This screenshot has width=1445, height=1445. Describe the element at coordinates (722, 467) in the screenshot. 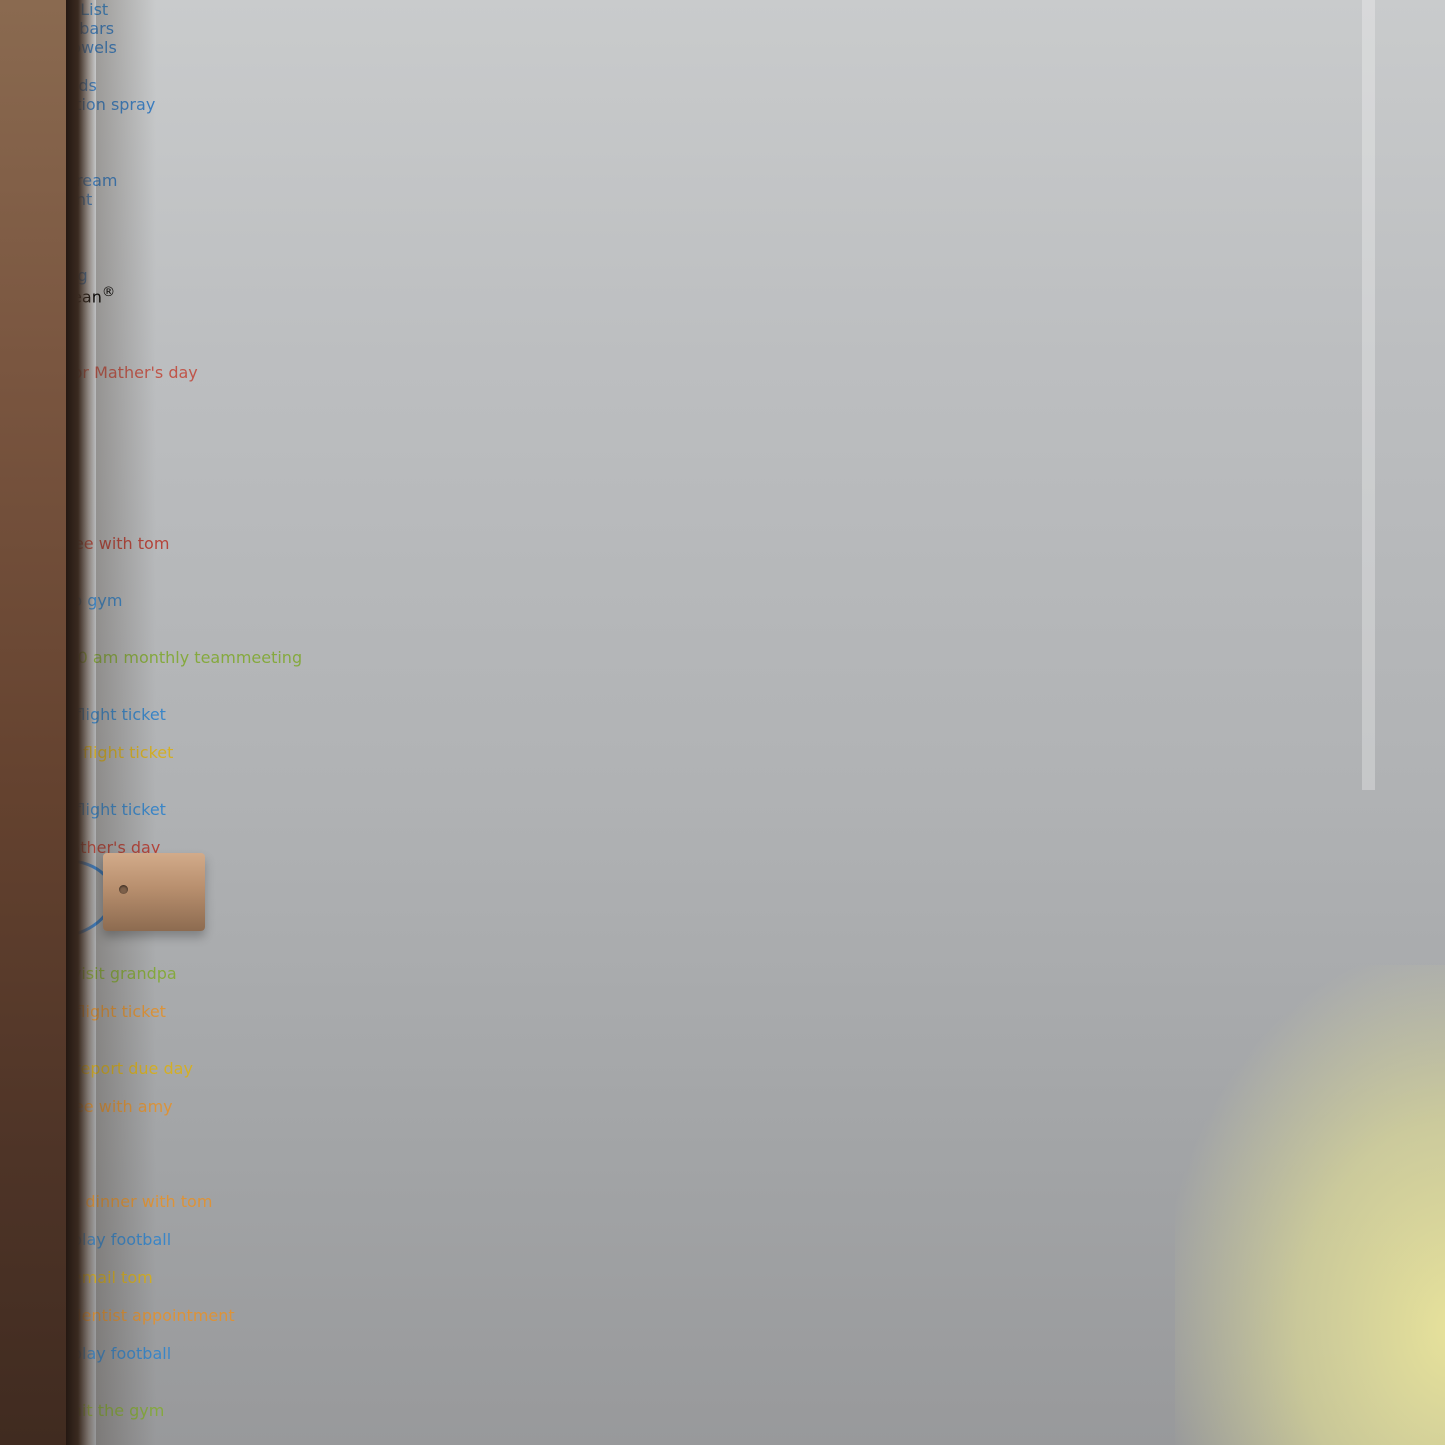

I see `day-header: THU` at that location.